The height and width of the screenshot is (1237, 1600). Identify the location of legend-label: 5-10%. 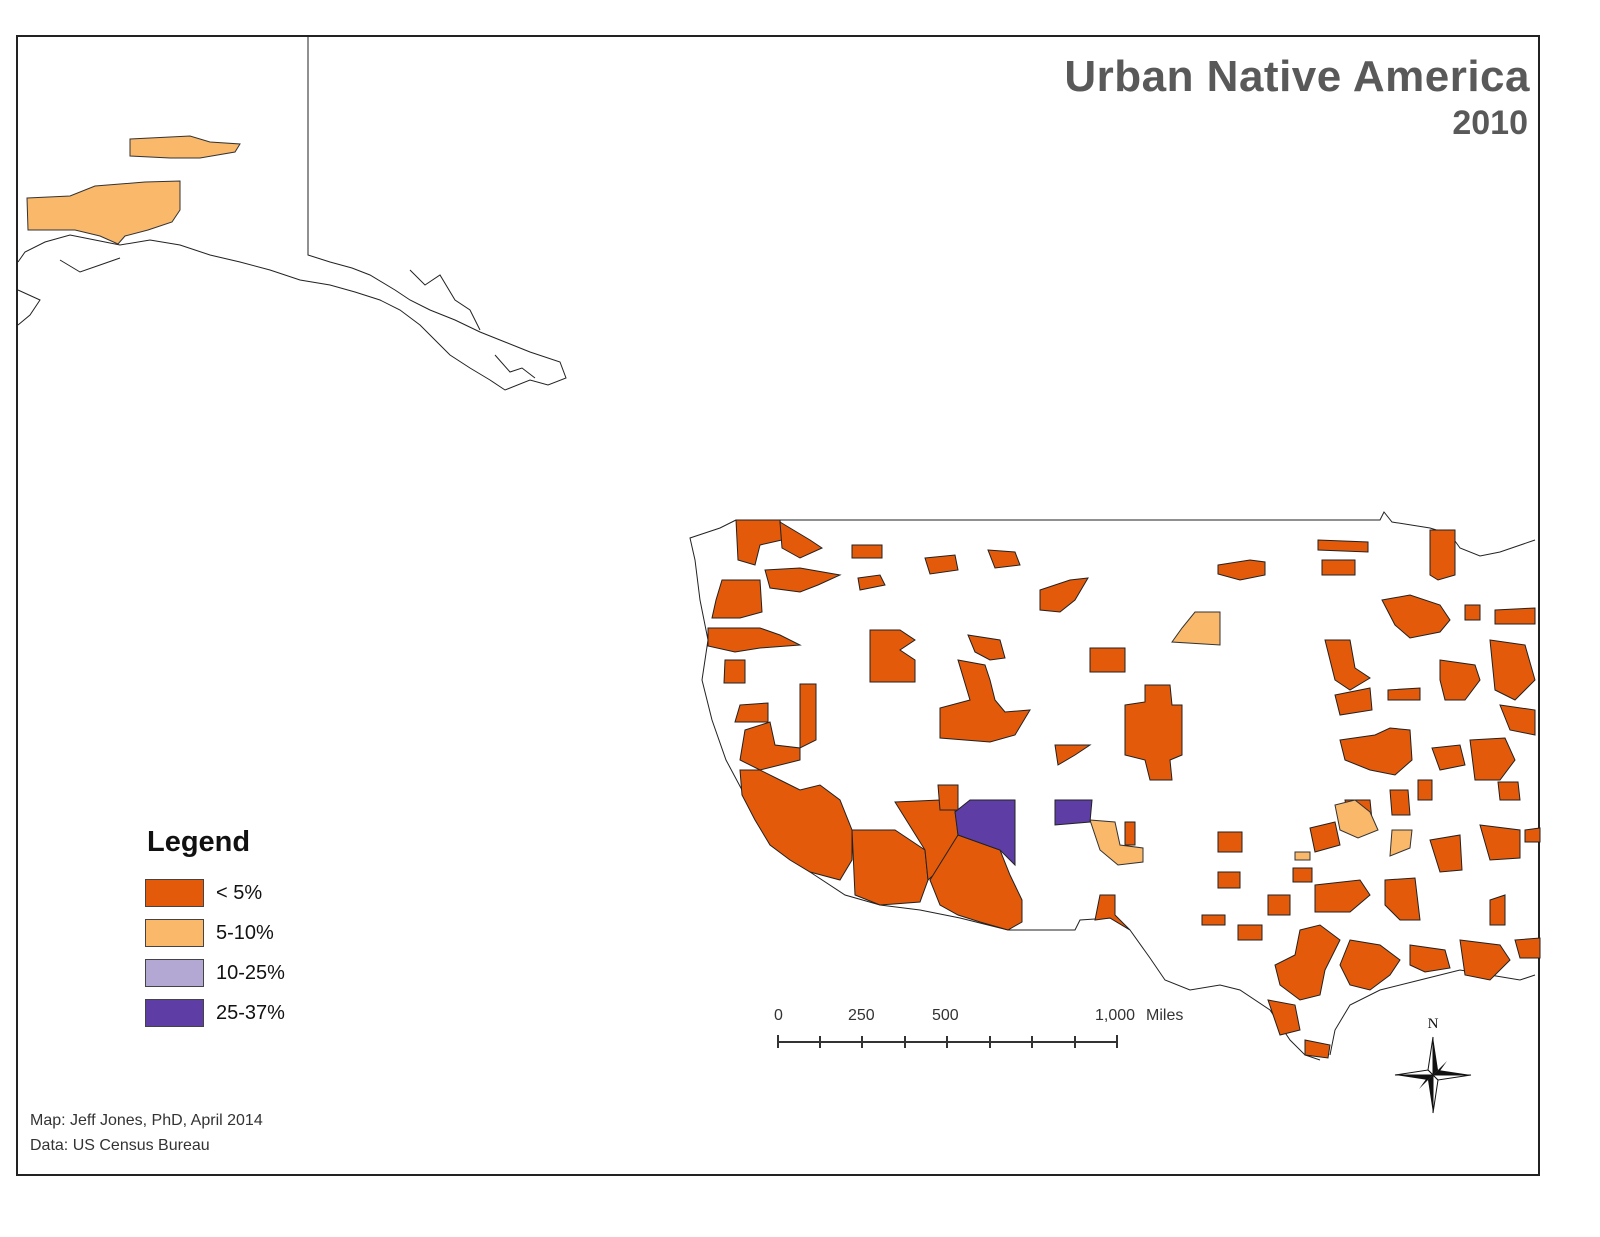
(245, 932).